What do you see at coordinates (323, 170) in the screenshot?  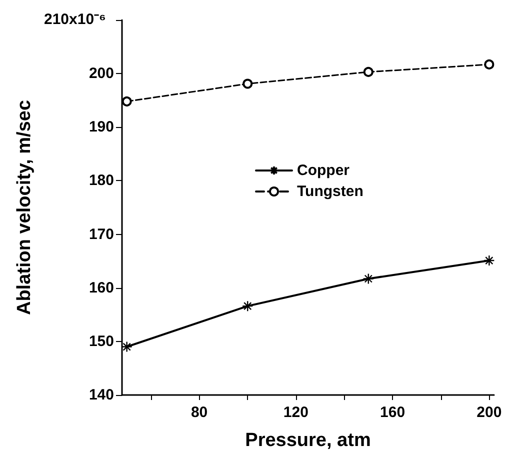 I see `legend-label: Copper` at bounding box center [323, 170].